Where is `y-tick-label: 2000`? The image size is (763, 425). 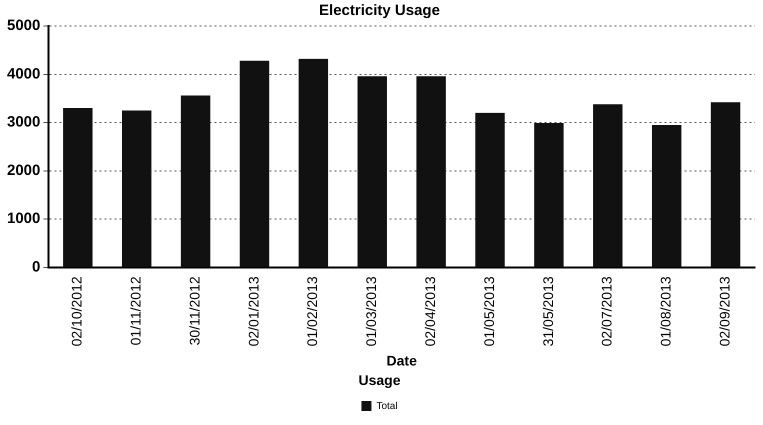
y-tick-label: 2000 is located at coordinates (23, 170).